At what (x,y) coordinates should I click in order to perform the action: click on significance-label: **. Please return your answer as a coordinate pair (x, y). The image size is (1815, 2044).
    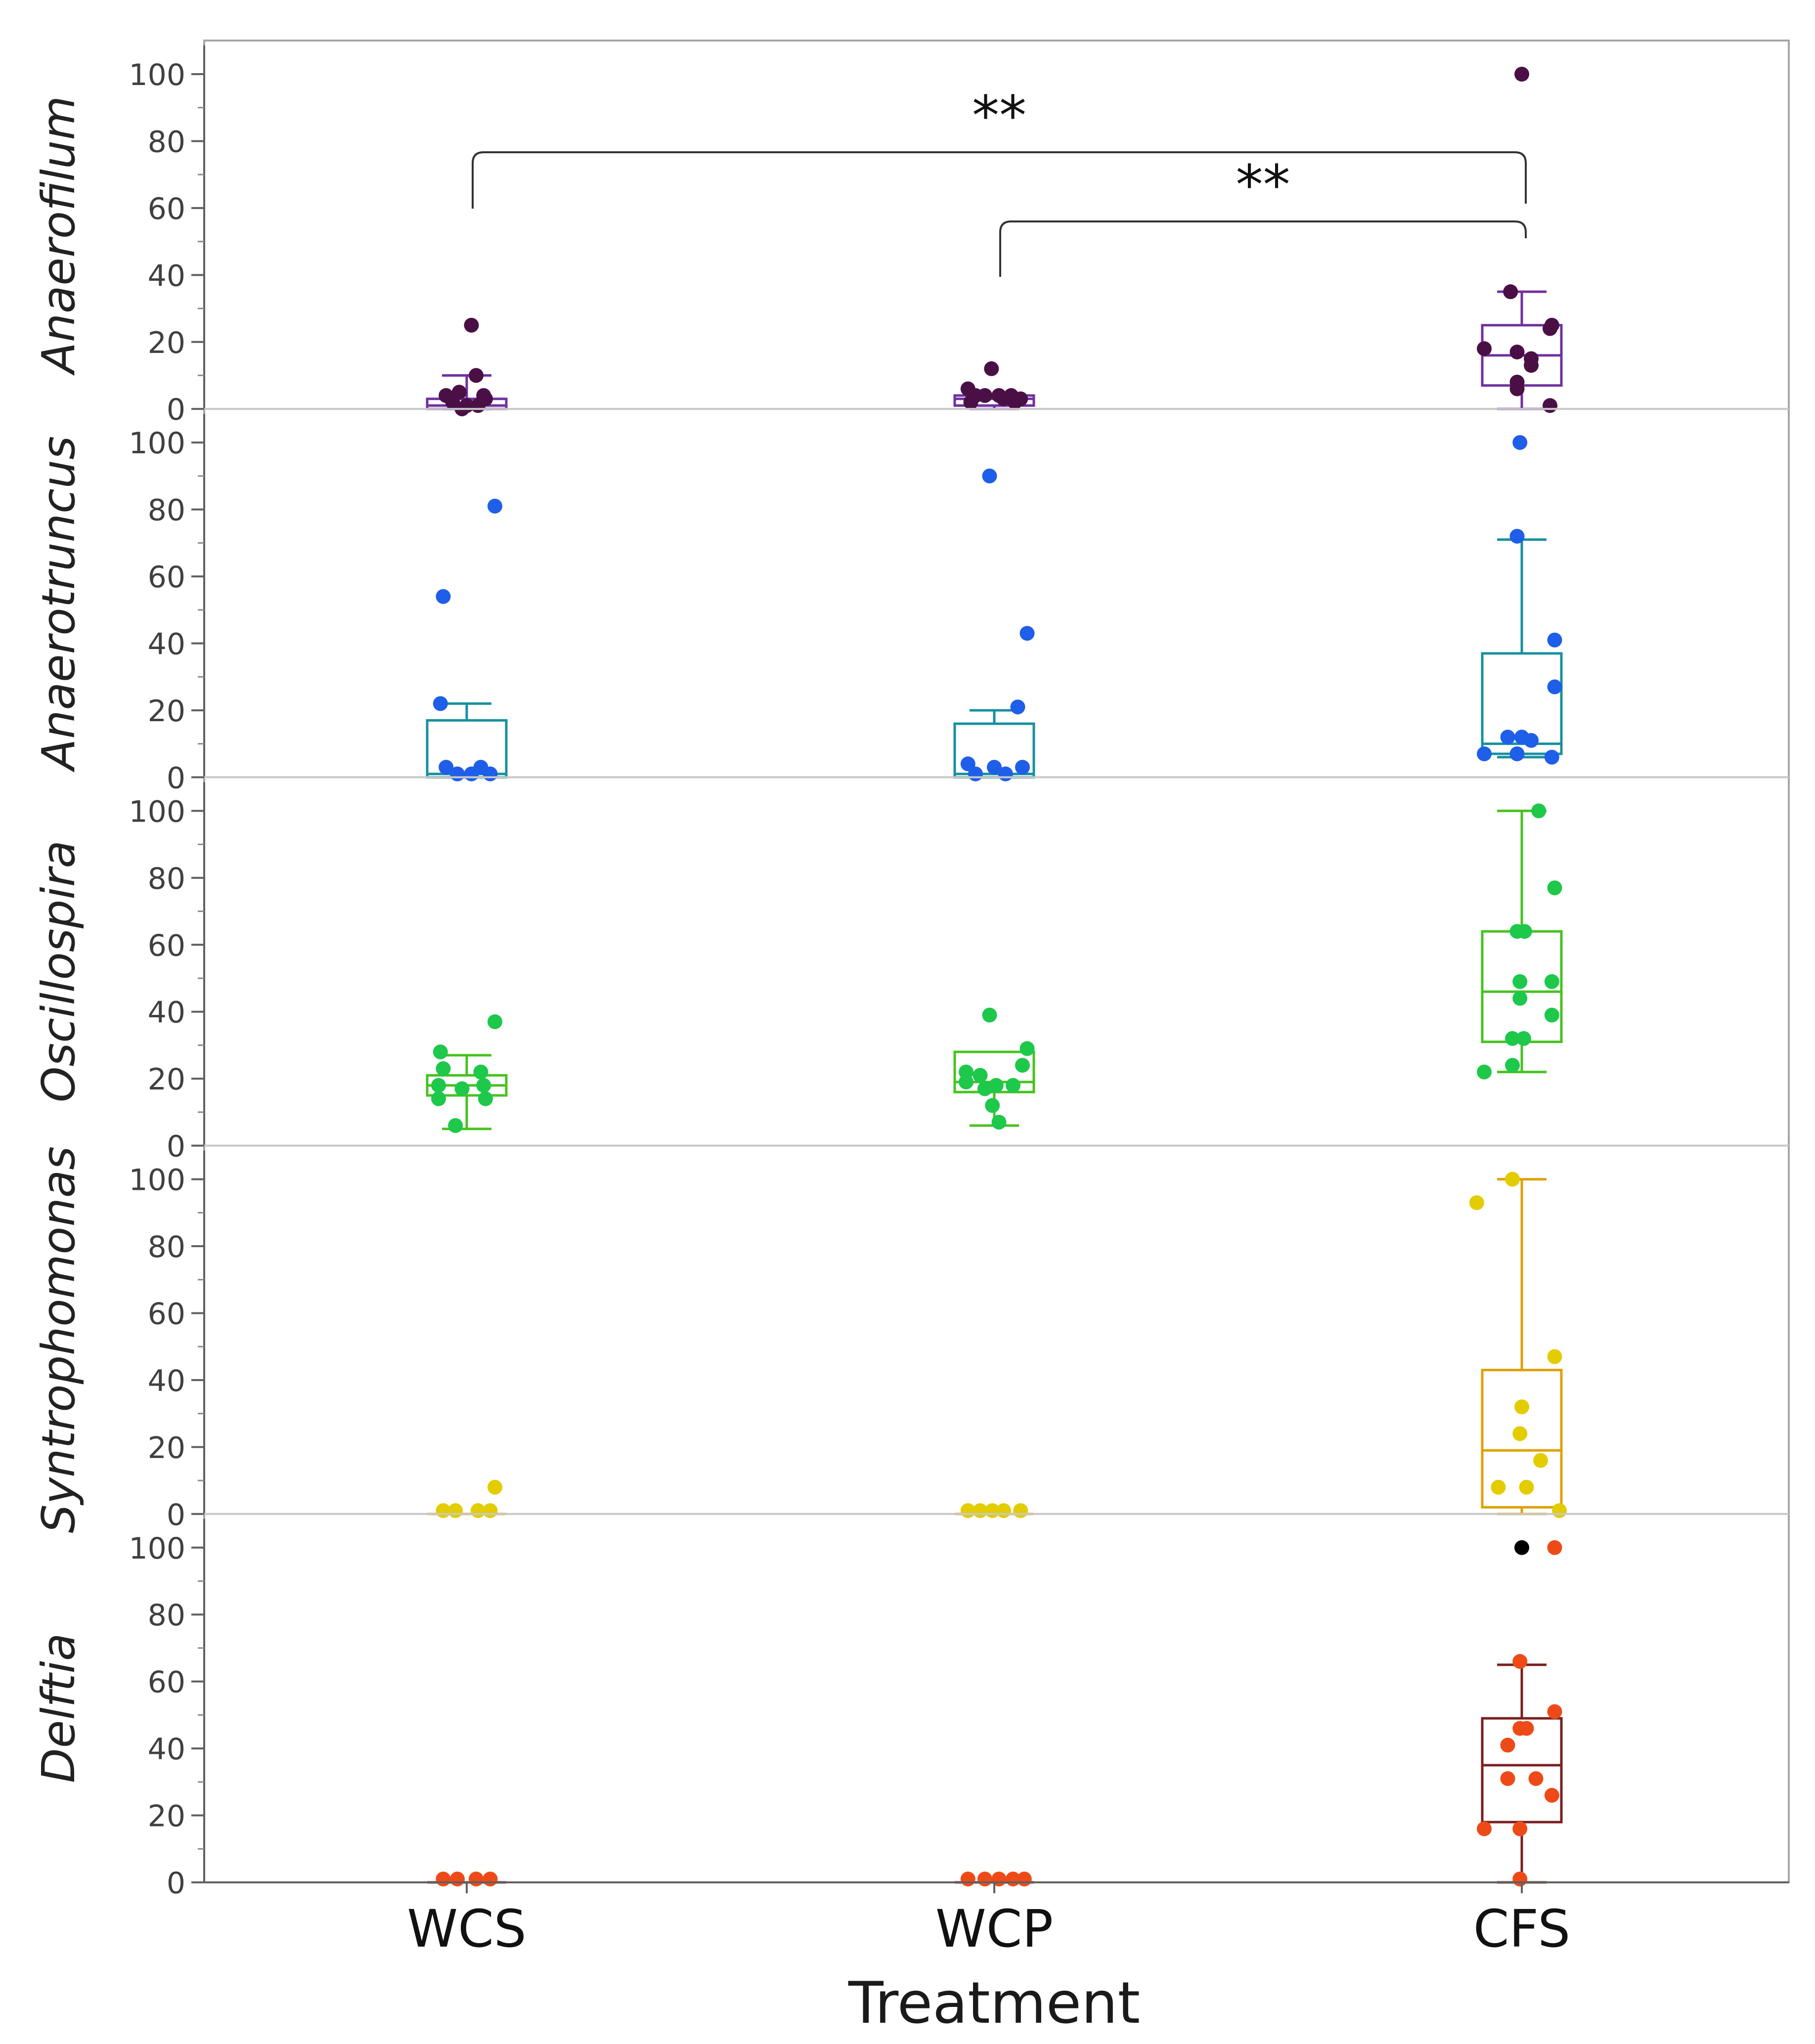
    Looking at the image, I should click on (999, 115).